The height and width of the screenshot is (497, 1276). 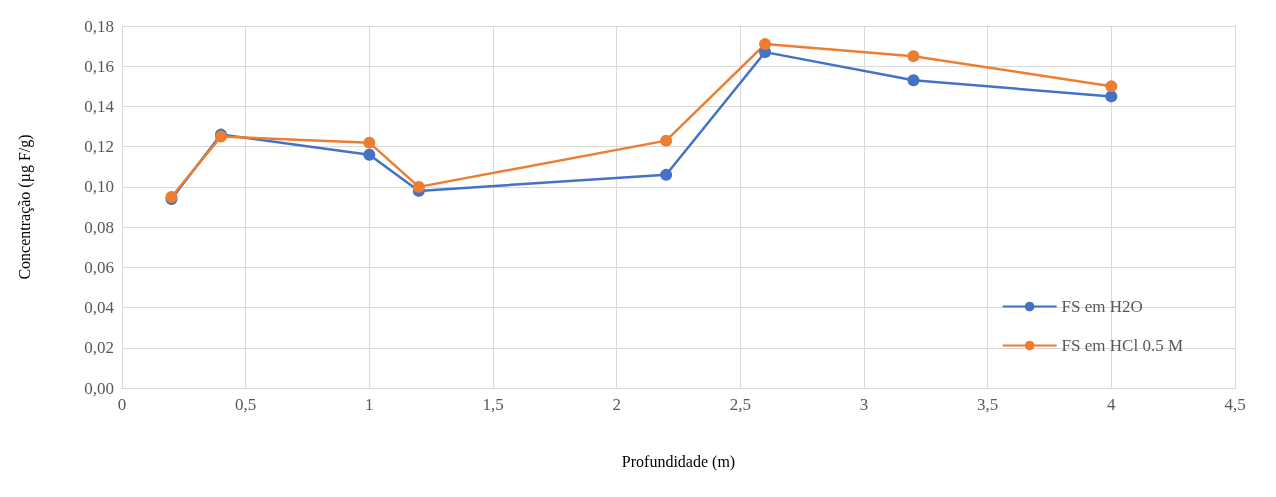 I want to click on x-tick-label: 1, so click(x=369, y=404).